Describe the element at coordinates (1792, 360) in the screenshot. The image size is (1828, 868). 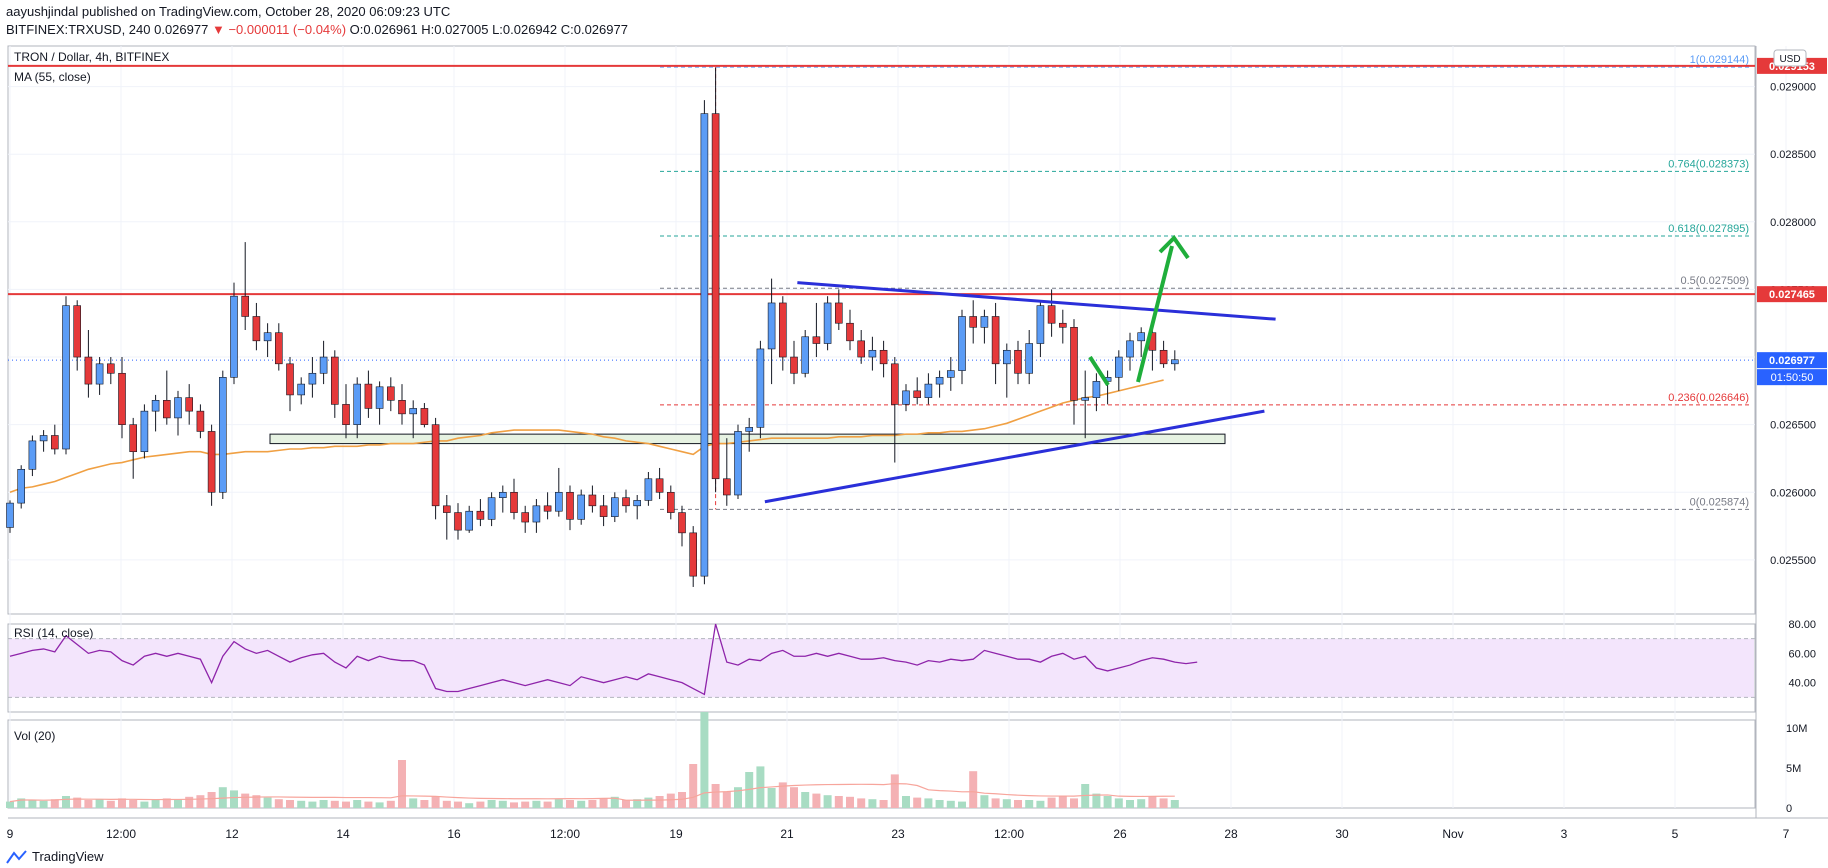
I see `price-tag` at that location.